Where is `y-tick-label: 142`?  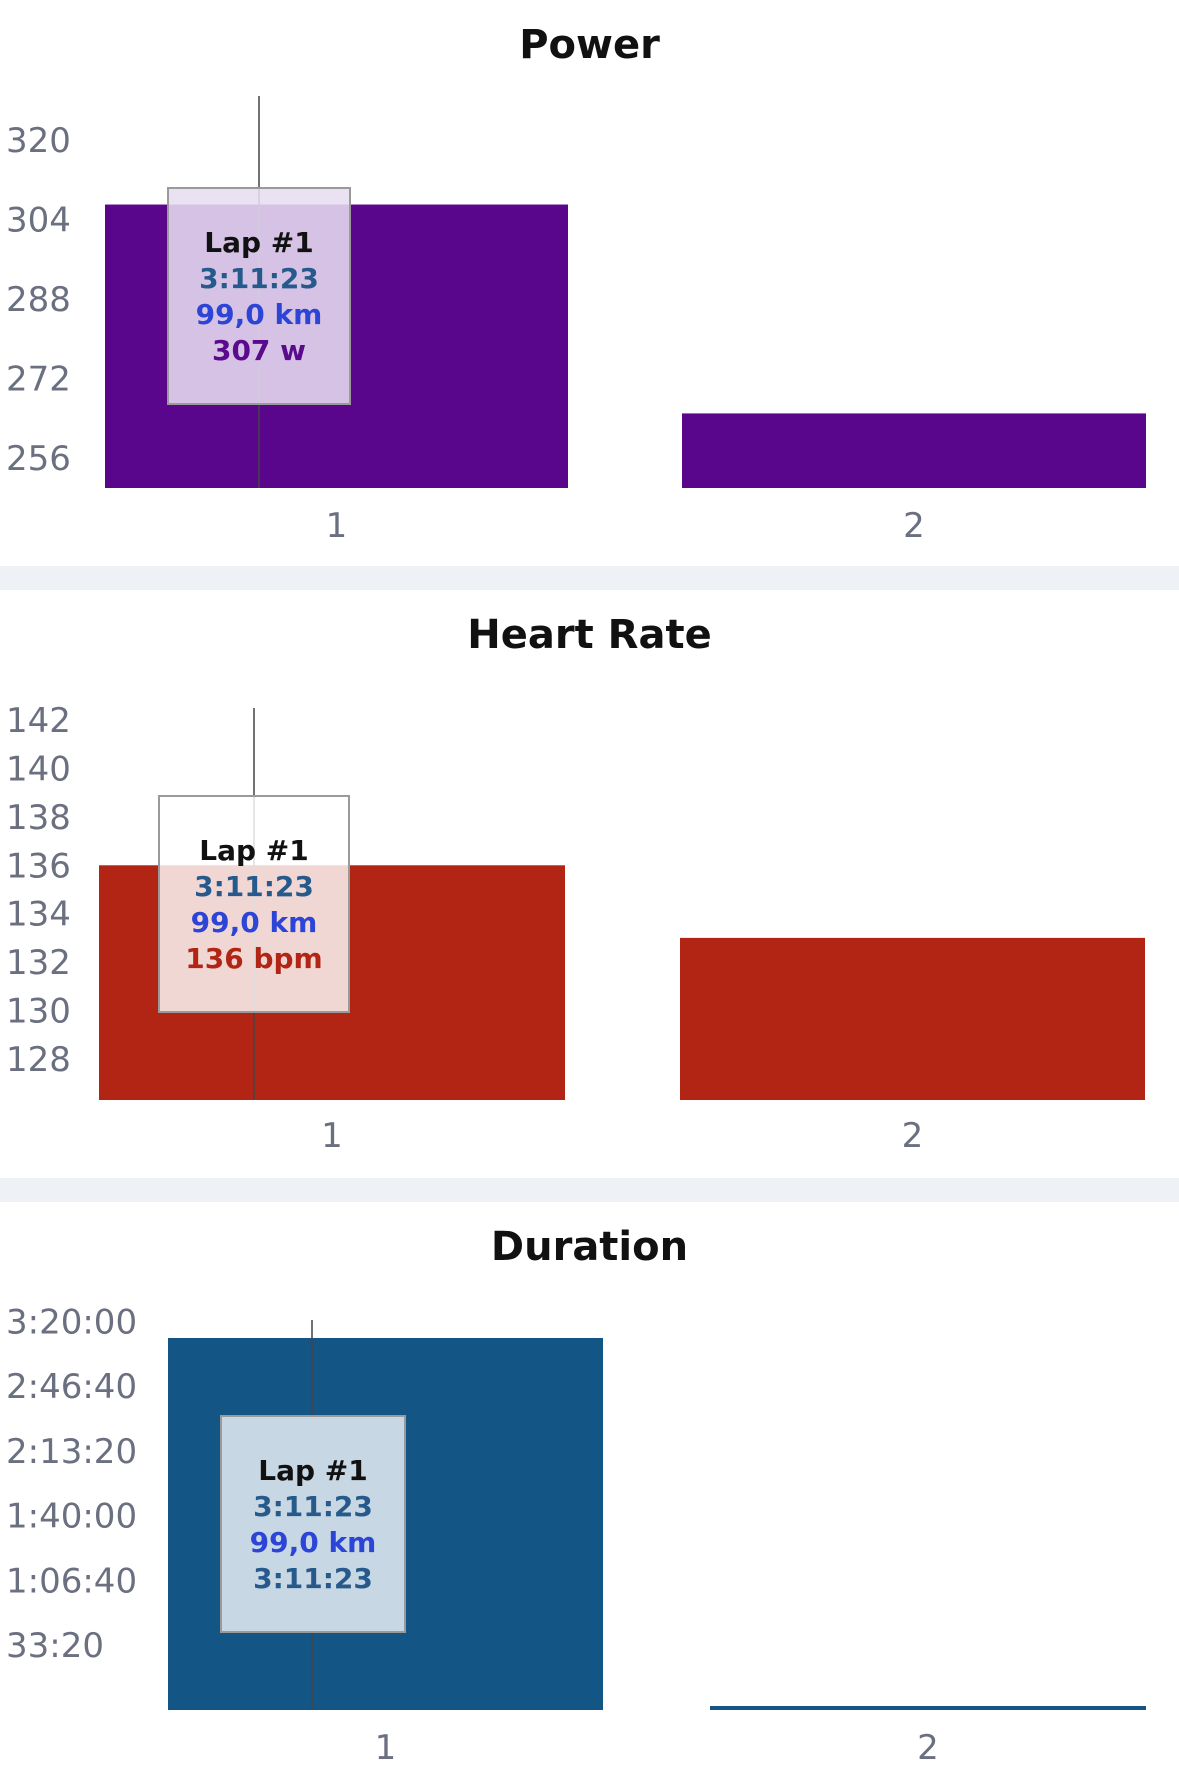
y-tick-label: 142 is located at coordinates (38, 721).